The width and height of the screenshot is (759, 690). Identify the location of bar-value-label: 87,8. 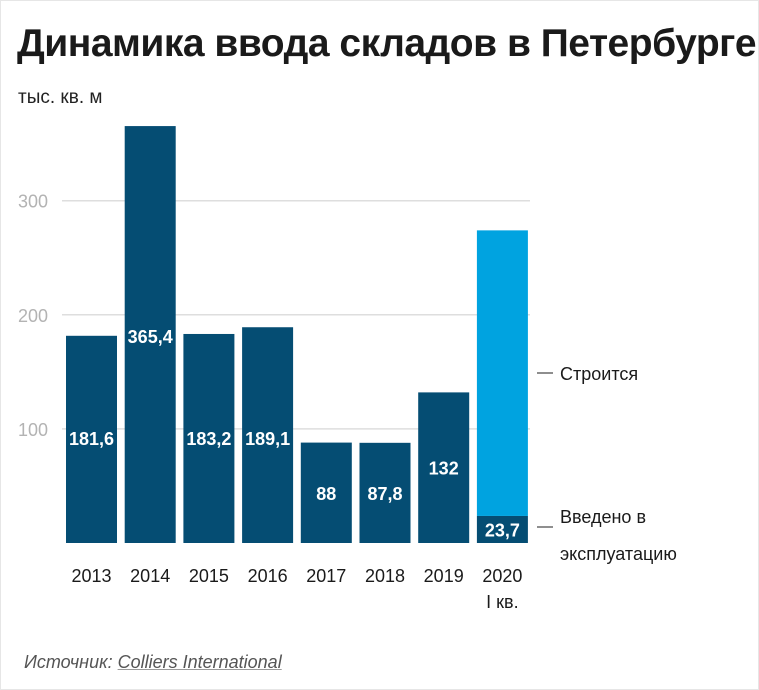
(384, 494).